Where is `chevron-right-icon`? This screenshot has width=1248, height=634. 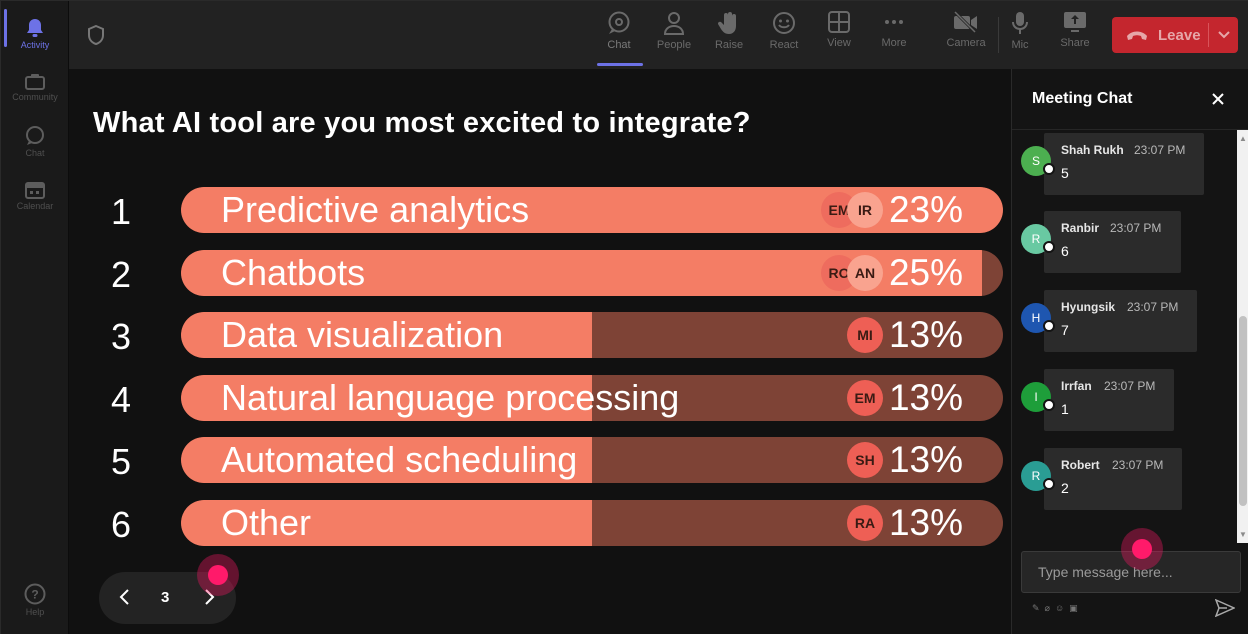 chevron-right-icon is located at coordinates (209, 597).